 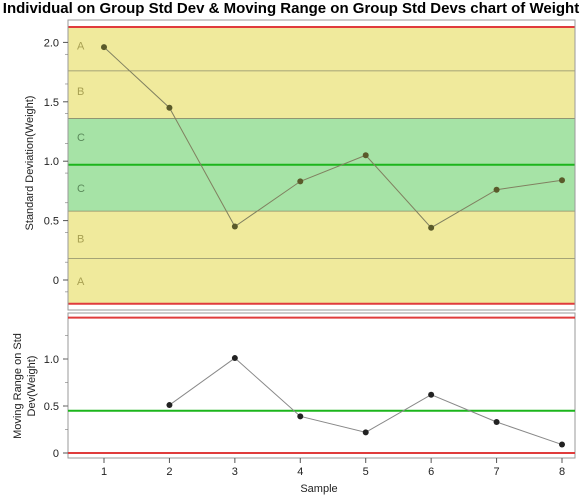 What do you see at coordinates (30, 163) in the screenshot?
I see `y-axis-label-individual: Standard Deviation(Weight)` at bounding box center [30, 163].